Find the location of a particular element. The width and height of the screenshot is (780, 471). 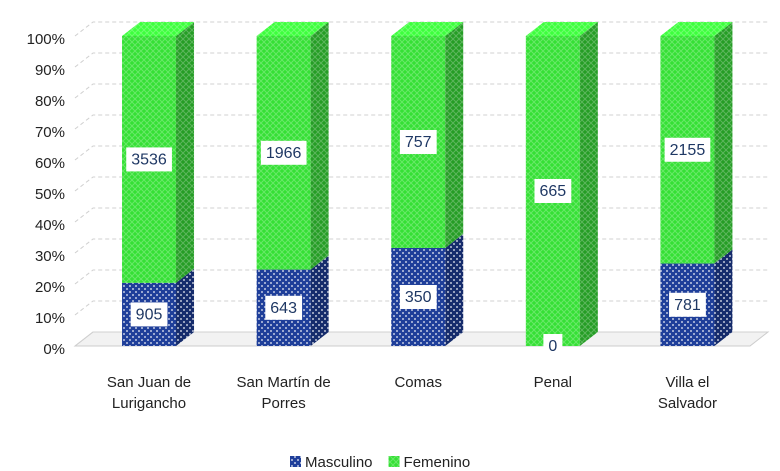

data-label: 0 is located at coordinates (552, 346).